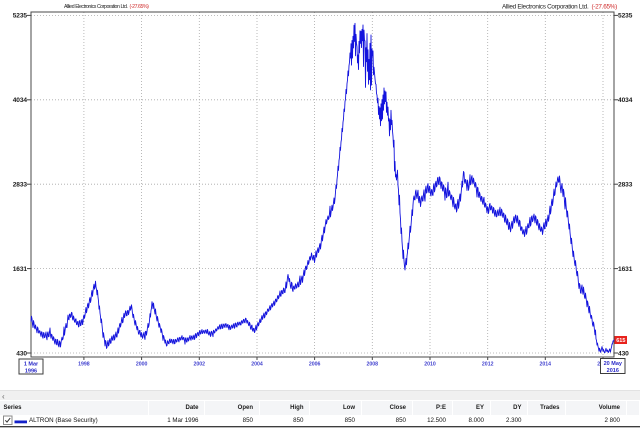 The width and height of the screenshot is (640, 428). What do you see at coordinates (31, 372) in the screenshot?
I see `svg-text: 1996` at bounding box center [31, 372].